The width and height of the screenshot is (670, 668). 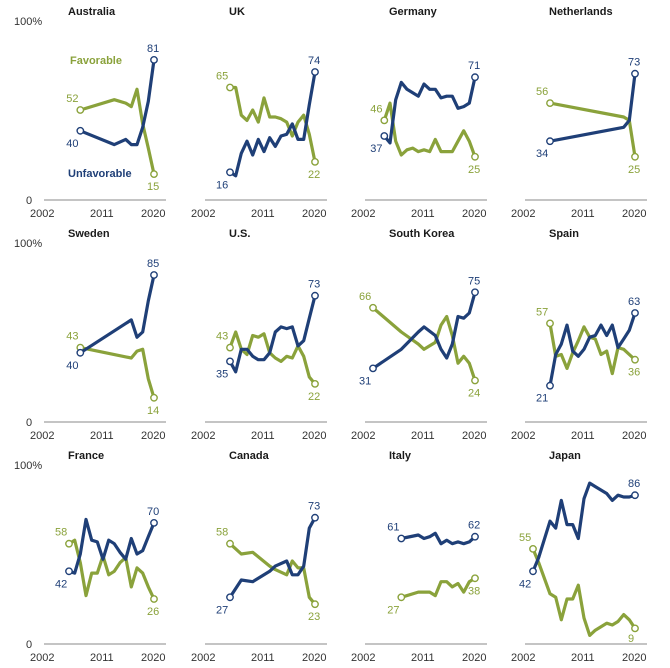 I want to click on panel-sweden: Sweden 2002 2011 2020 43 14 40 85, so click(x=98, y=335).